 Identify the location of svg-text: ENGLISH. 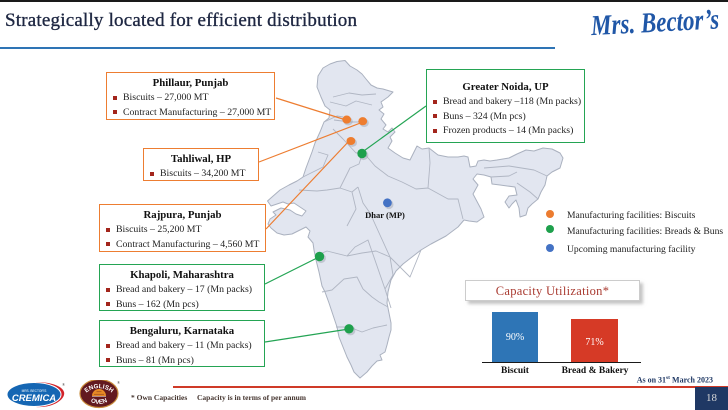
(99, 389).